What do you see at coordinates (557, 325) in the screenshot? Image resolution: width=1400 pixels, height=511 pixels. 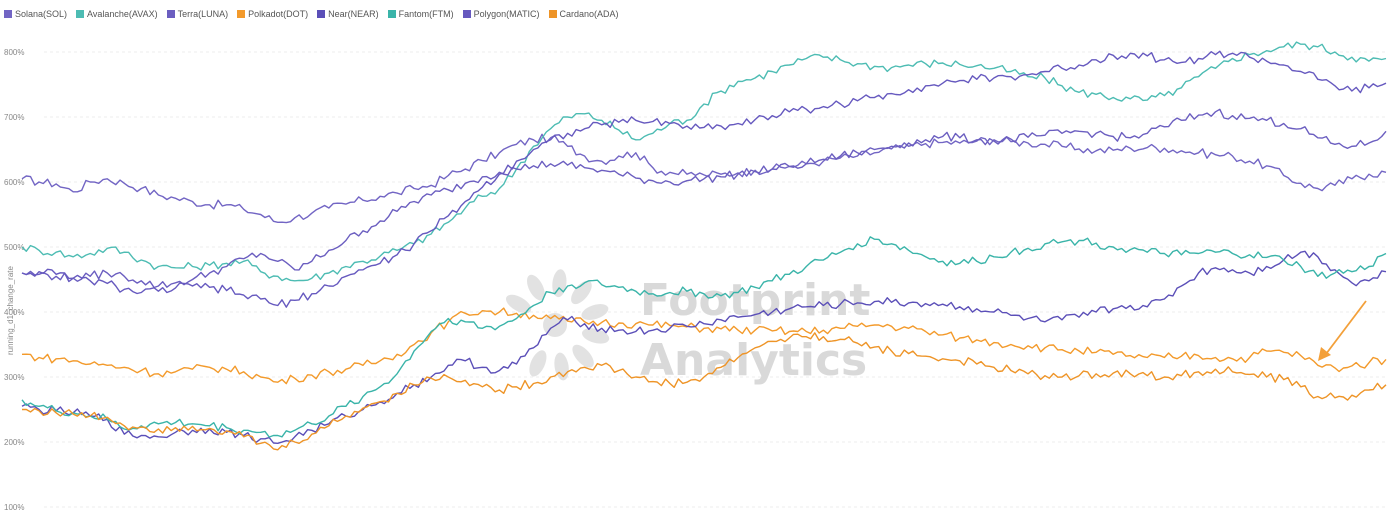 I see `footprint-logo-icon` at bounding box center [557, 325].